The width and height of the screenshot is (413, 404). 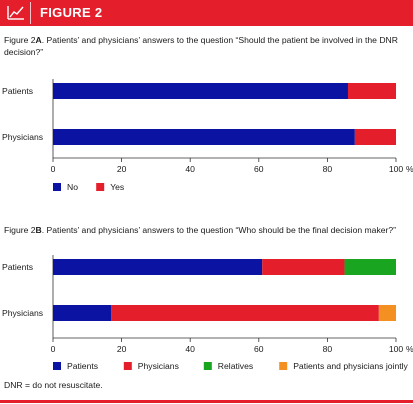 I want to click on caption-b-letter: B, so click(x=38, y=230).